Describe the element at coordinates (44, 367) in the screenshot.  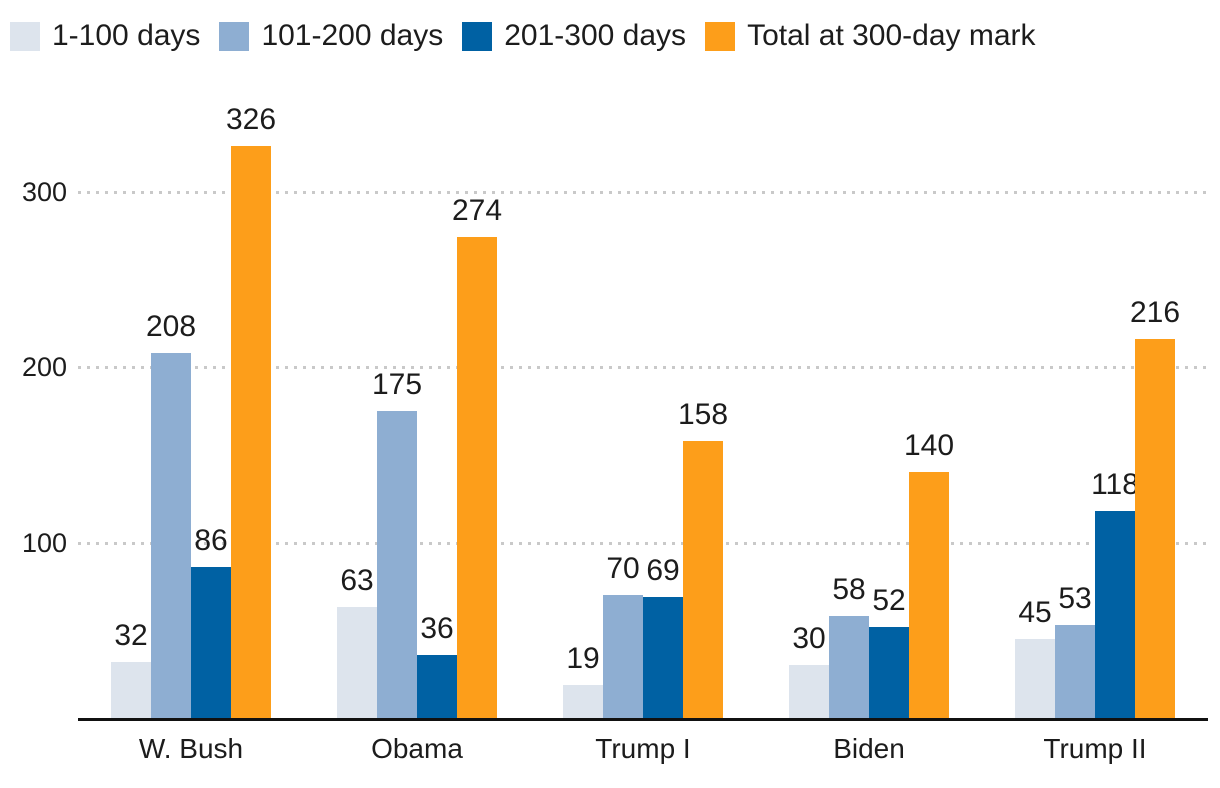
I see `y-axis-tick-label: 200` at that location.